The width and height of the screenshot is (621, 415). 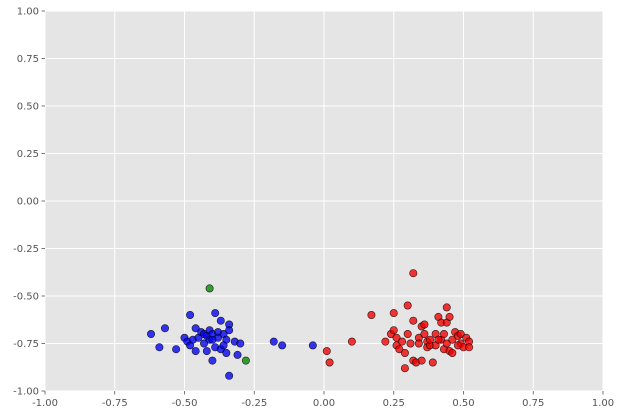 What do you see at coordinates (533, 403) in the screenshot?
I see `x-tick-label: 0.75` at bounding box center [533, 403].